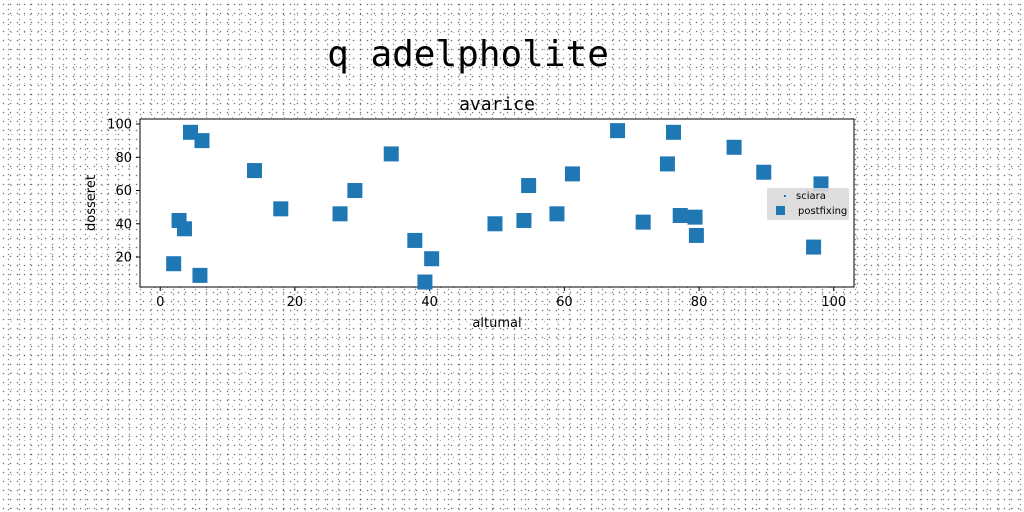  Describe the element at coordinates (501, 298) in the screenshot. I see `x-axis-ticks: 0 20 40 60 80 100` at that location.